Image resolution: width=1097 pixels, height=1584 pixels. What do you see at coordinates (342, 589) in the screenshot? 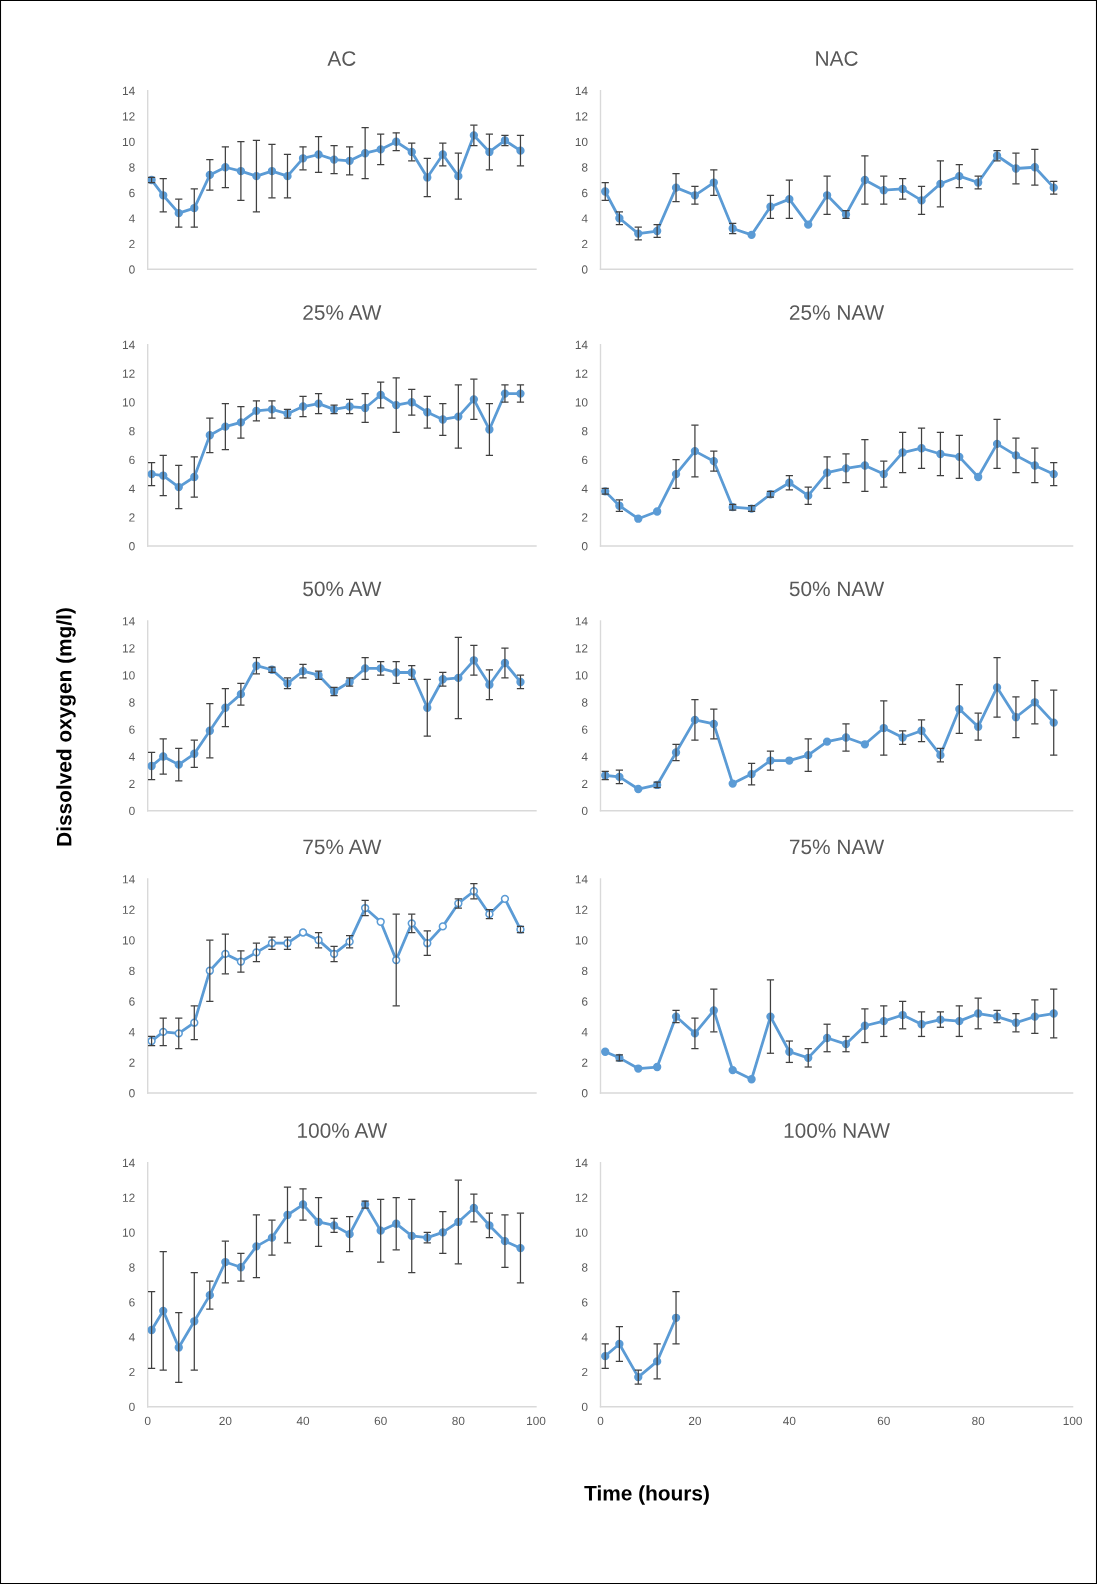
I see `chart-title: 50% AW` at bounding box center [342, 589].